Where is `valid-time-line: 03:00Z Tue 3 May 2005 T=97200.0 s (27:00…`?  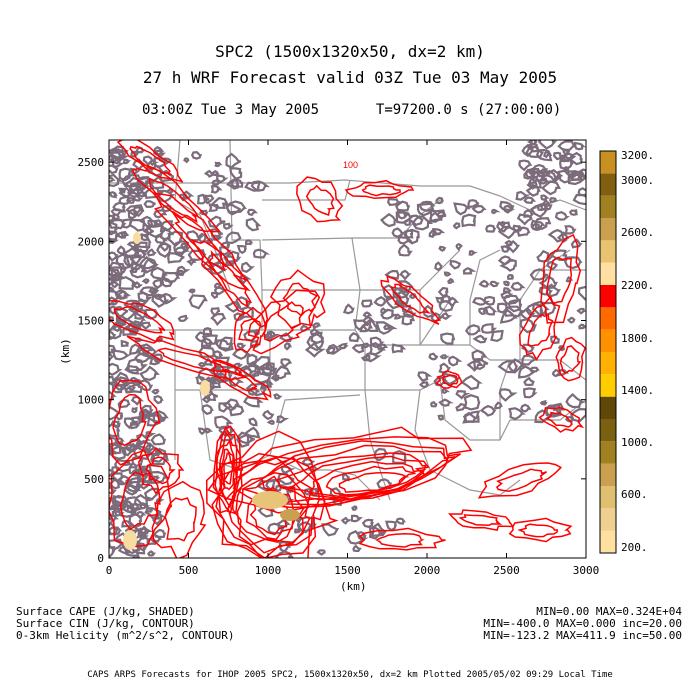
valid-time-line: 03:00Z Tue 3 May 2005 T=97200.0 s (27:00… is located at coordinates (351, 110).